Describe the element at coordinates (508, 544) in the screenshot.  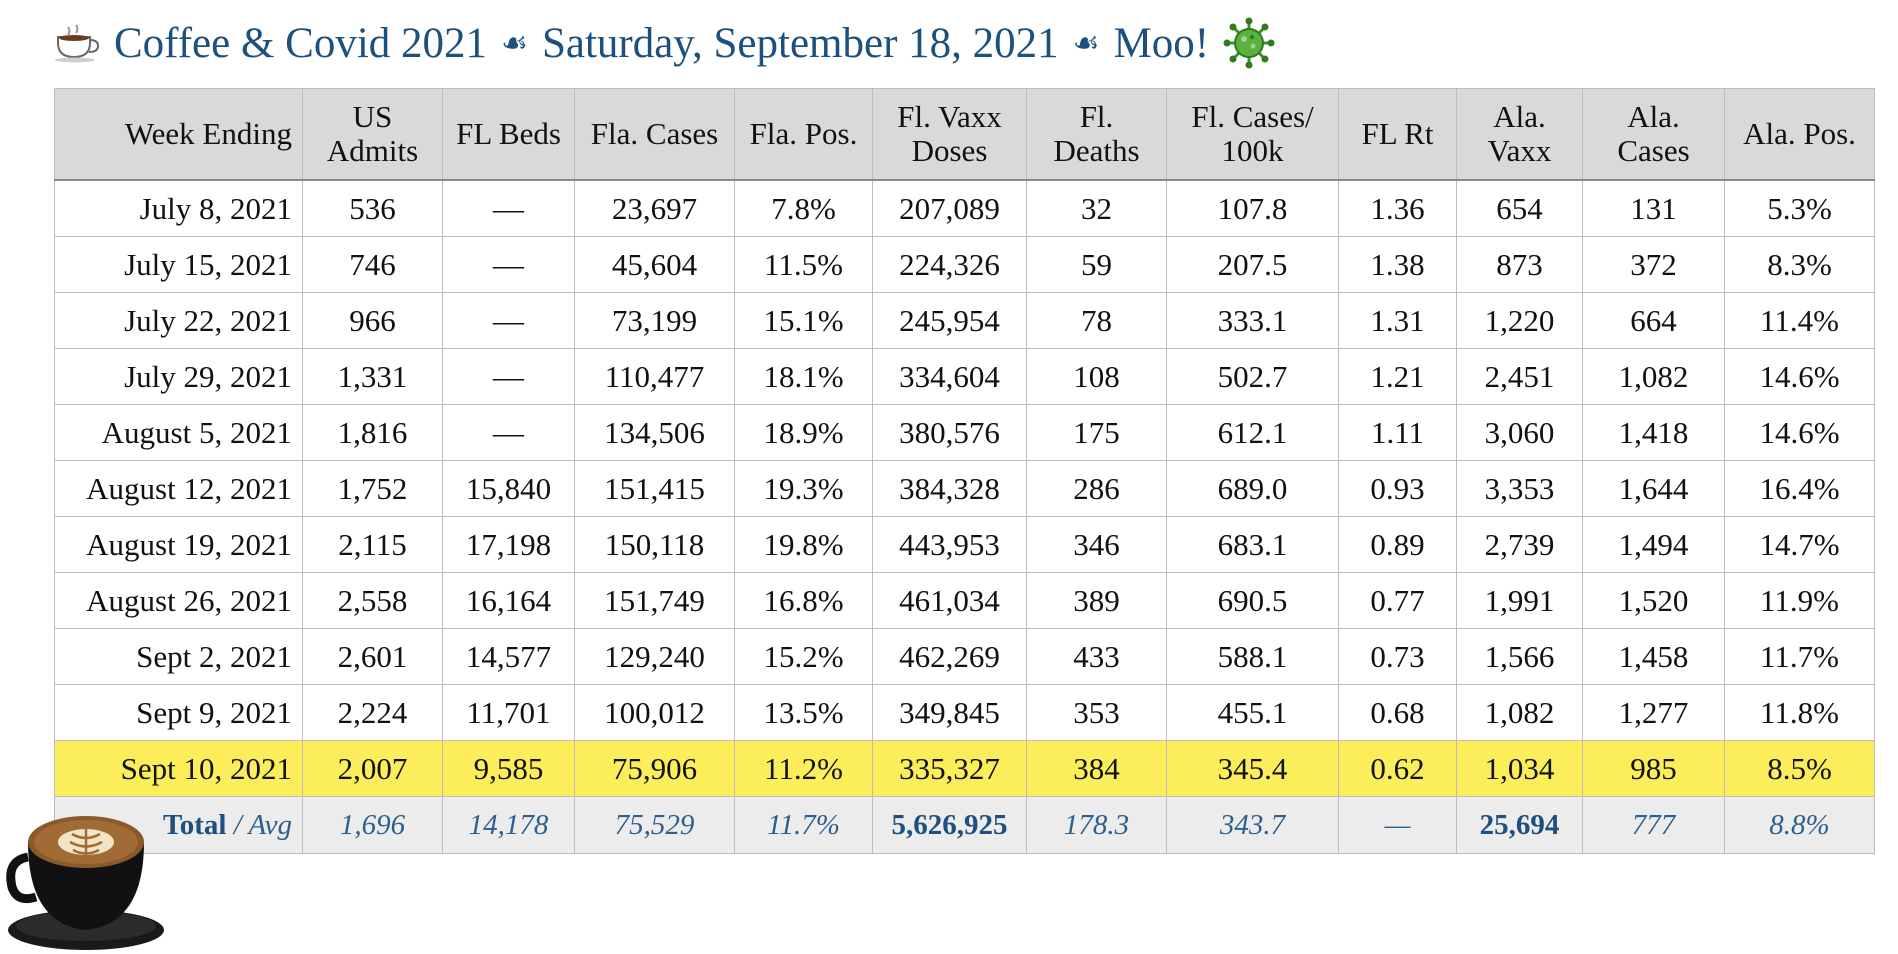
I see `table-cell: 17,198` at that location.